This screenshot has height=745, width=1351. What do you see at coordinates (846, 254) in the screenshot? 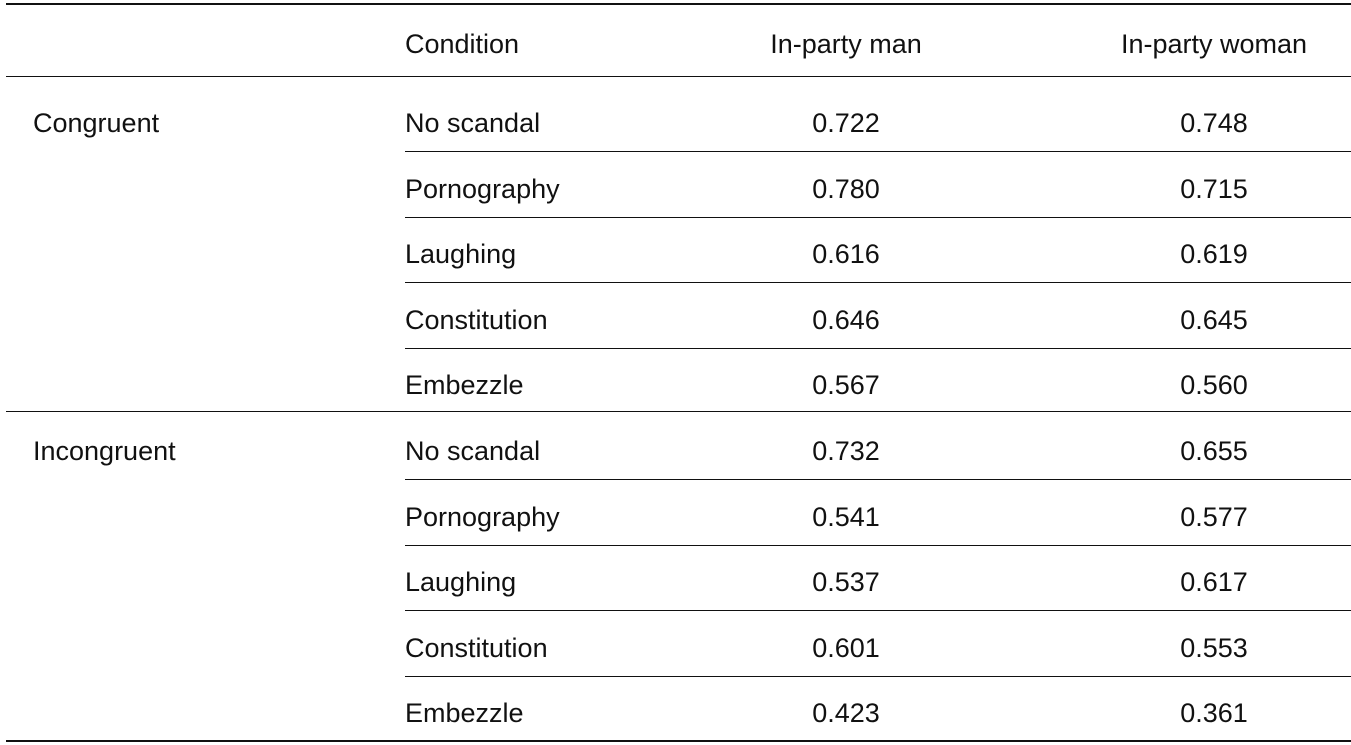
I see `in-party-man-value: 0.616` at bounding box center [846, 254].